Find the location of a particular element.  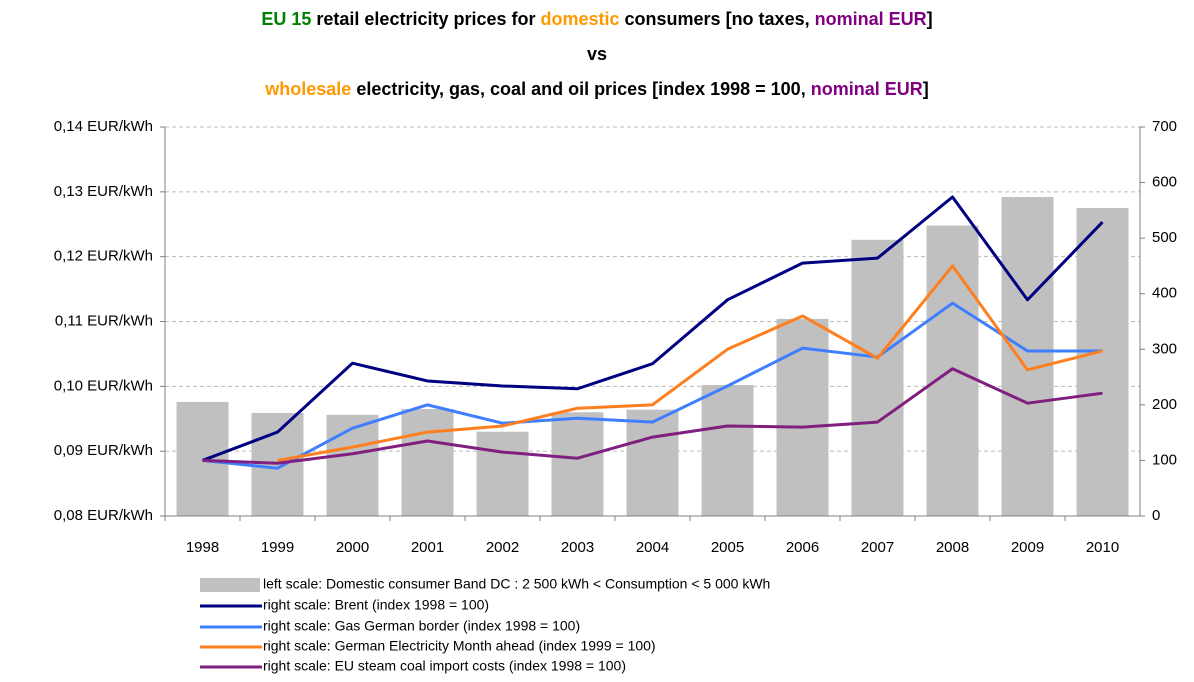

title-part: consumers [no taxes, is located at coordinates (717, 19).